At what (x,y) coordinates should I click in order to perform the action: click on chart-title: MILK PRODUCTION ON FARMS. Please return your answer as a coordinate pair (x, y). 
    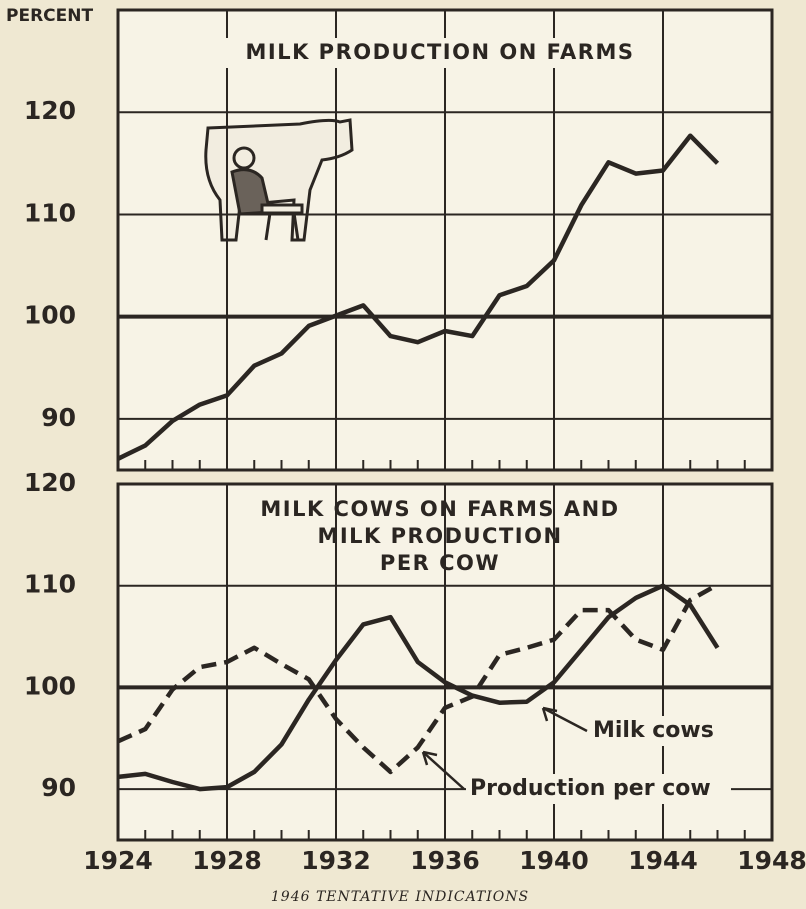
    Looking at the image, I should click on (440, 52).